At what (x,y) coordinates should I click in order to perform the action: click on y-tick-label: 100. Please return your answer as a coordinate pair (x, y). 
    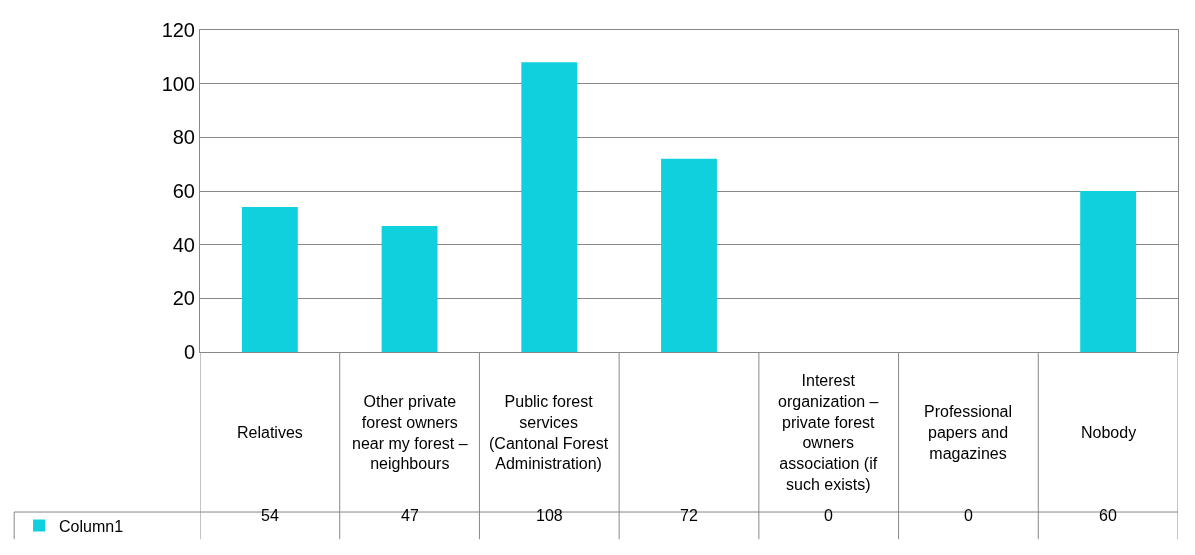
    Looking at the image, I should click on (178, 83).